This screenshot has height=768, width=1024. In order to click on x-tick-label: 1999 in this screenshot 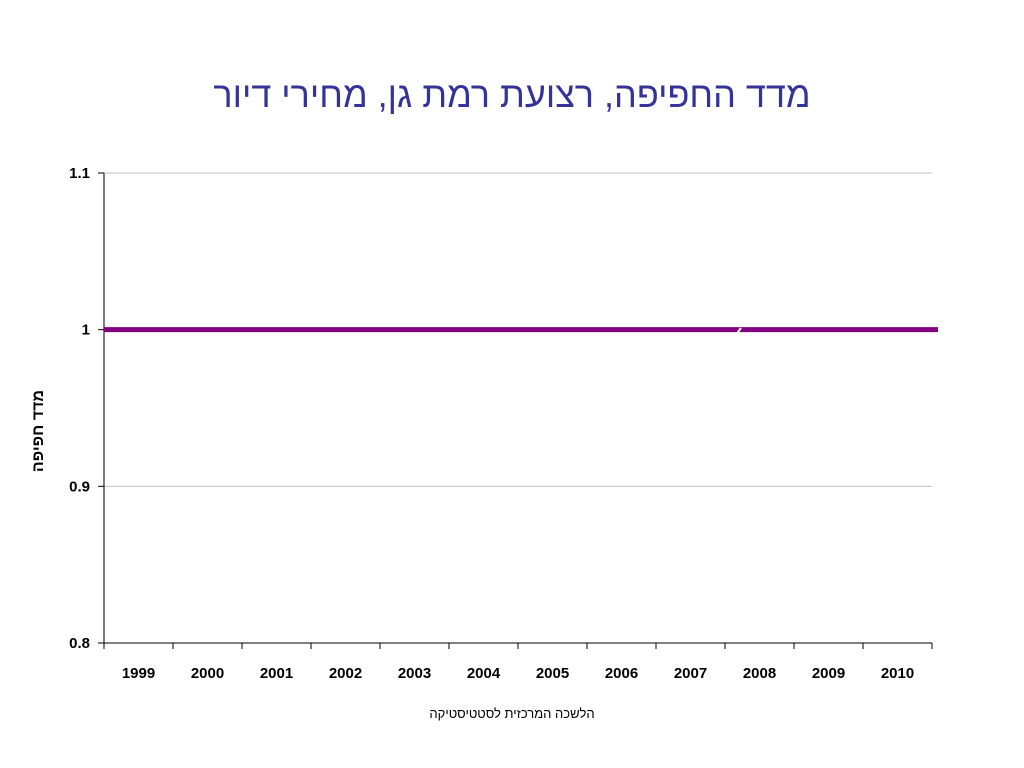, I will do `click(138, 673)`.